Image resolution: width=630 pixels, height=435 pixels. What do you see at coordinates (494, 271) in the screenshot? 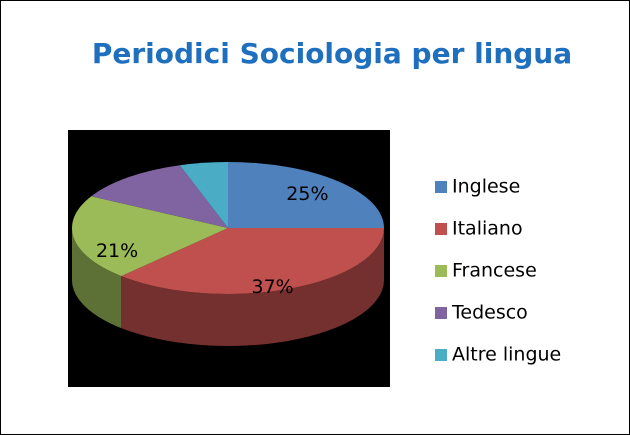
I see `legend-label: Francese` at bounding box center [494, 271].